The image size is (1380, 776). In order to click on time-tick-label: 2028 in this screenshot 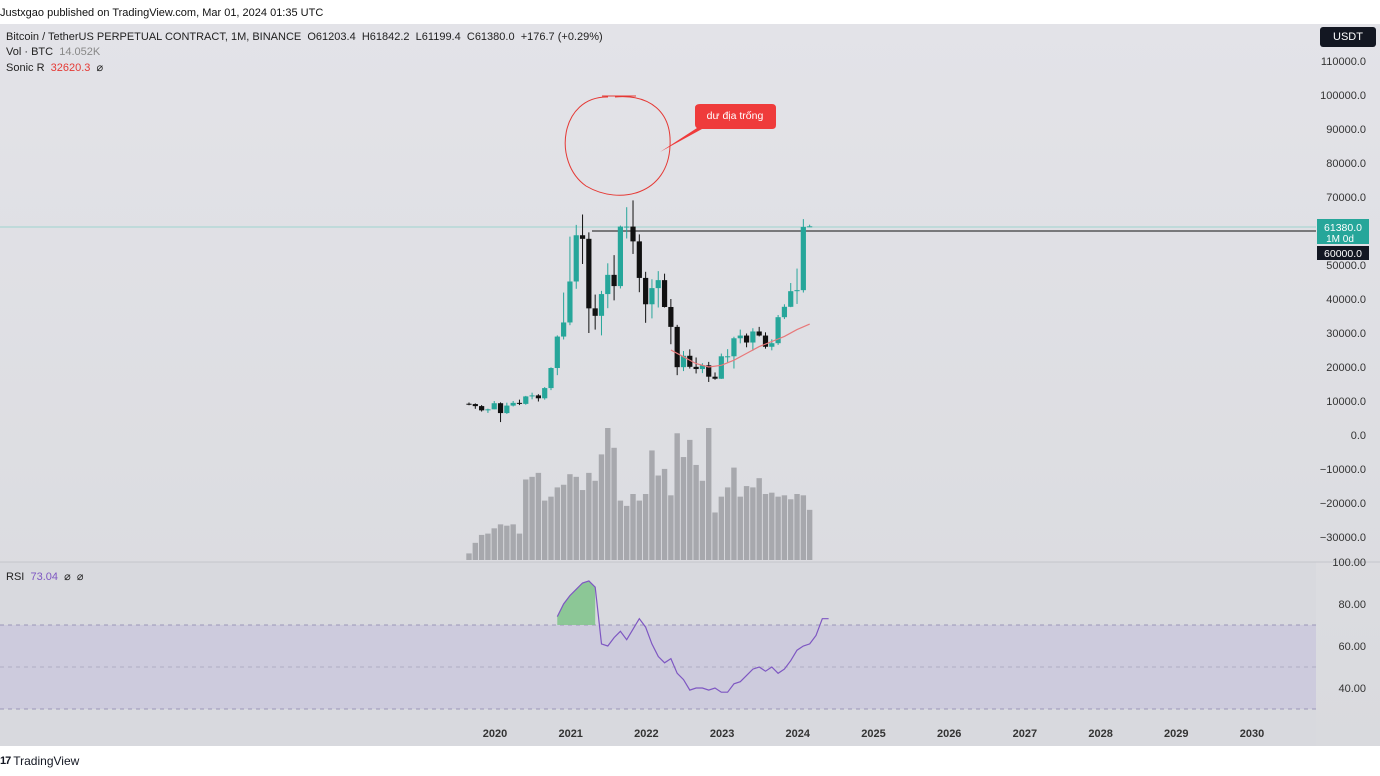, I will do `click(1100, 734)`.